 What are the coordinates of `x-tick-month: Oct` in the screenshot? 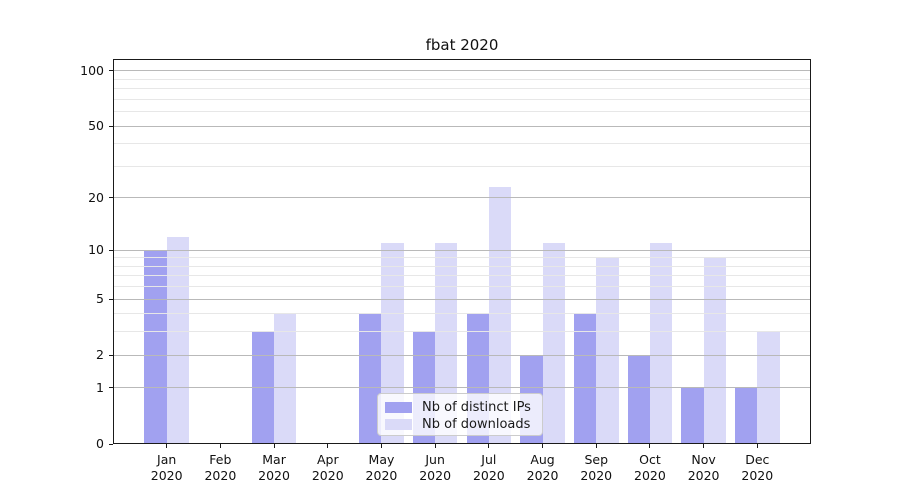 It's located at (650, 459).